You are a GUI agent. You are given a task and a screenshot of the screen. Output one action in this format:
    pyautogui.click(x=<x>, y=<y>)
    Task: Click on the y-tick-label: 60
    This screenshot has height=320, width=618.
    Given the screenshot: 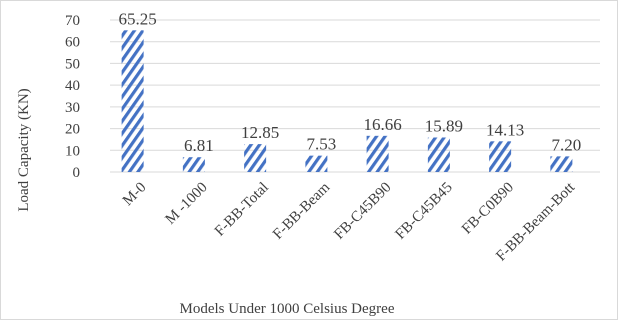 What is the action you would take?
    pyautogui.click(x=72, y=43)
    